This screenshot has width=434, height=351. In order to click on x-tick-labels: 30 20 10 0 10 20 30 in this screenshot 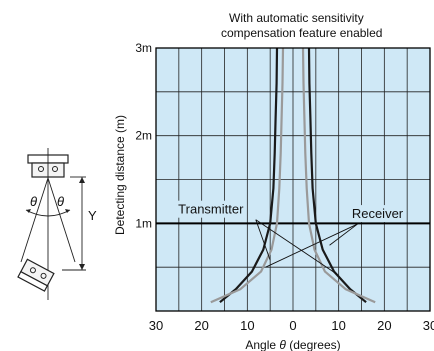, I will do `click(291, 325)`.